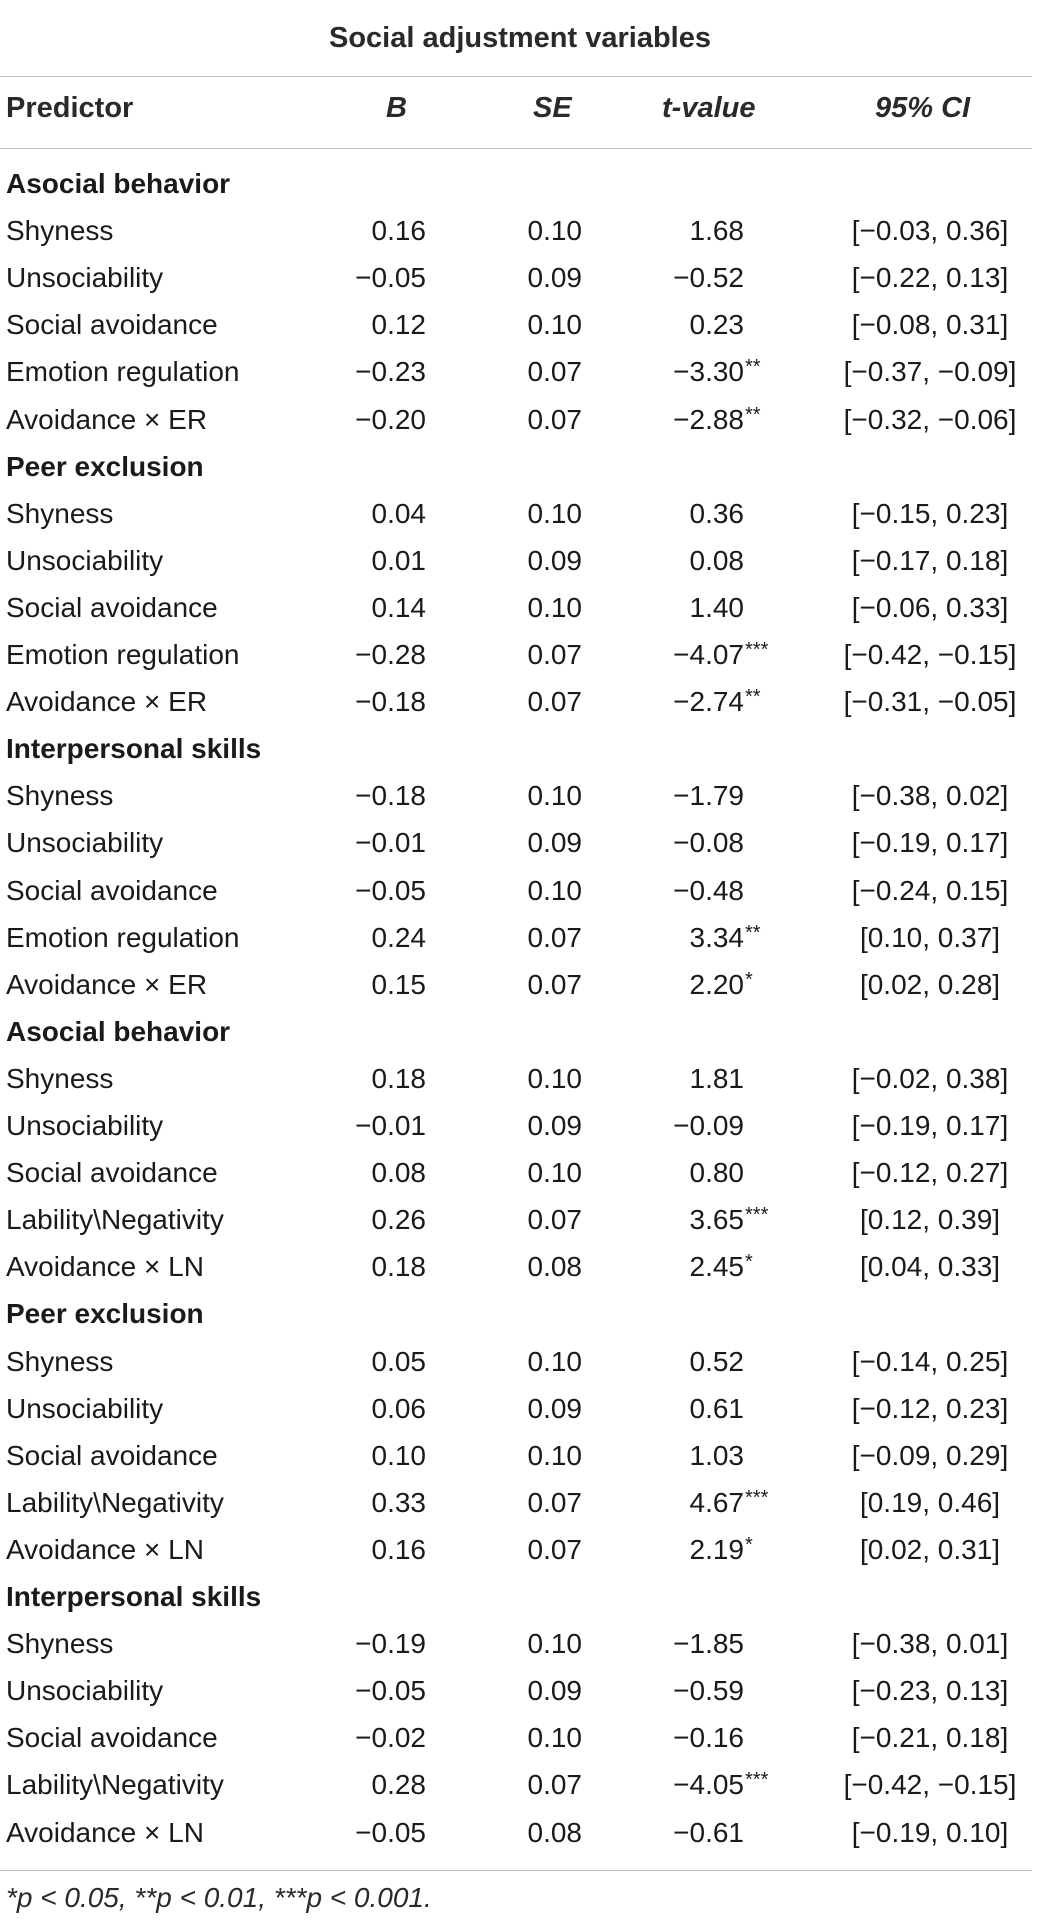 This screenshot has width=1040, height=1924. What do you see at coordinates (520, 795) in the screenshot?
I see `table-row: Shyness −0.18 0.10 −1.79 [−0.38, 0.02]` at bounding box center [520, 795].